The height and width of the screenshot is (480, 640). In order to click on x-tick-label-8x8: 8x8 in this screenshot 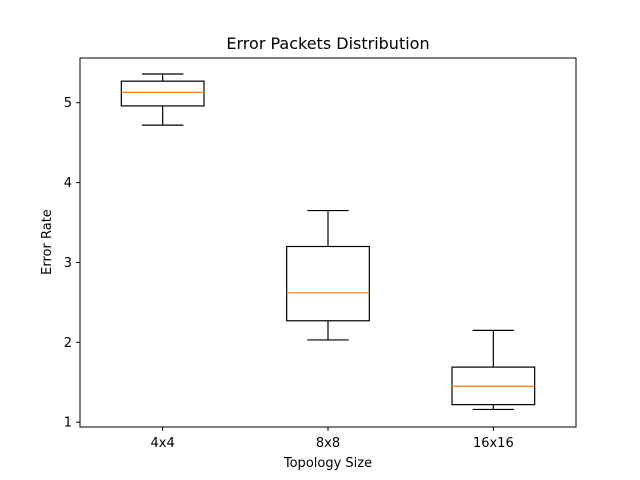, I will do `click(328, 443)`.